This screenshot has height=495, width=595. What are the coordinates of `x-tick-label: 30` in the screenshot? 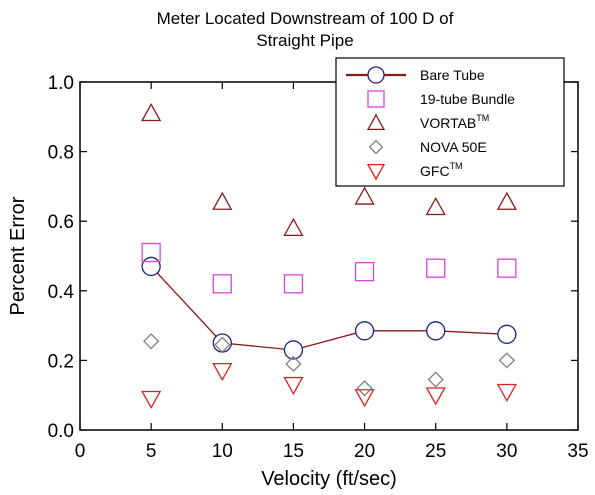 It's located at (506, 451).